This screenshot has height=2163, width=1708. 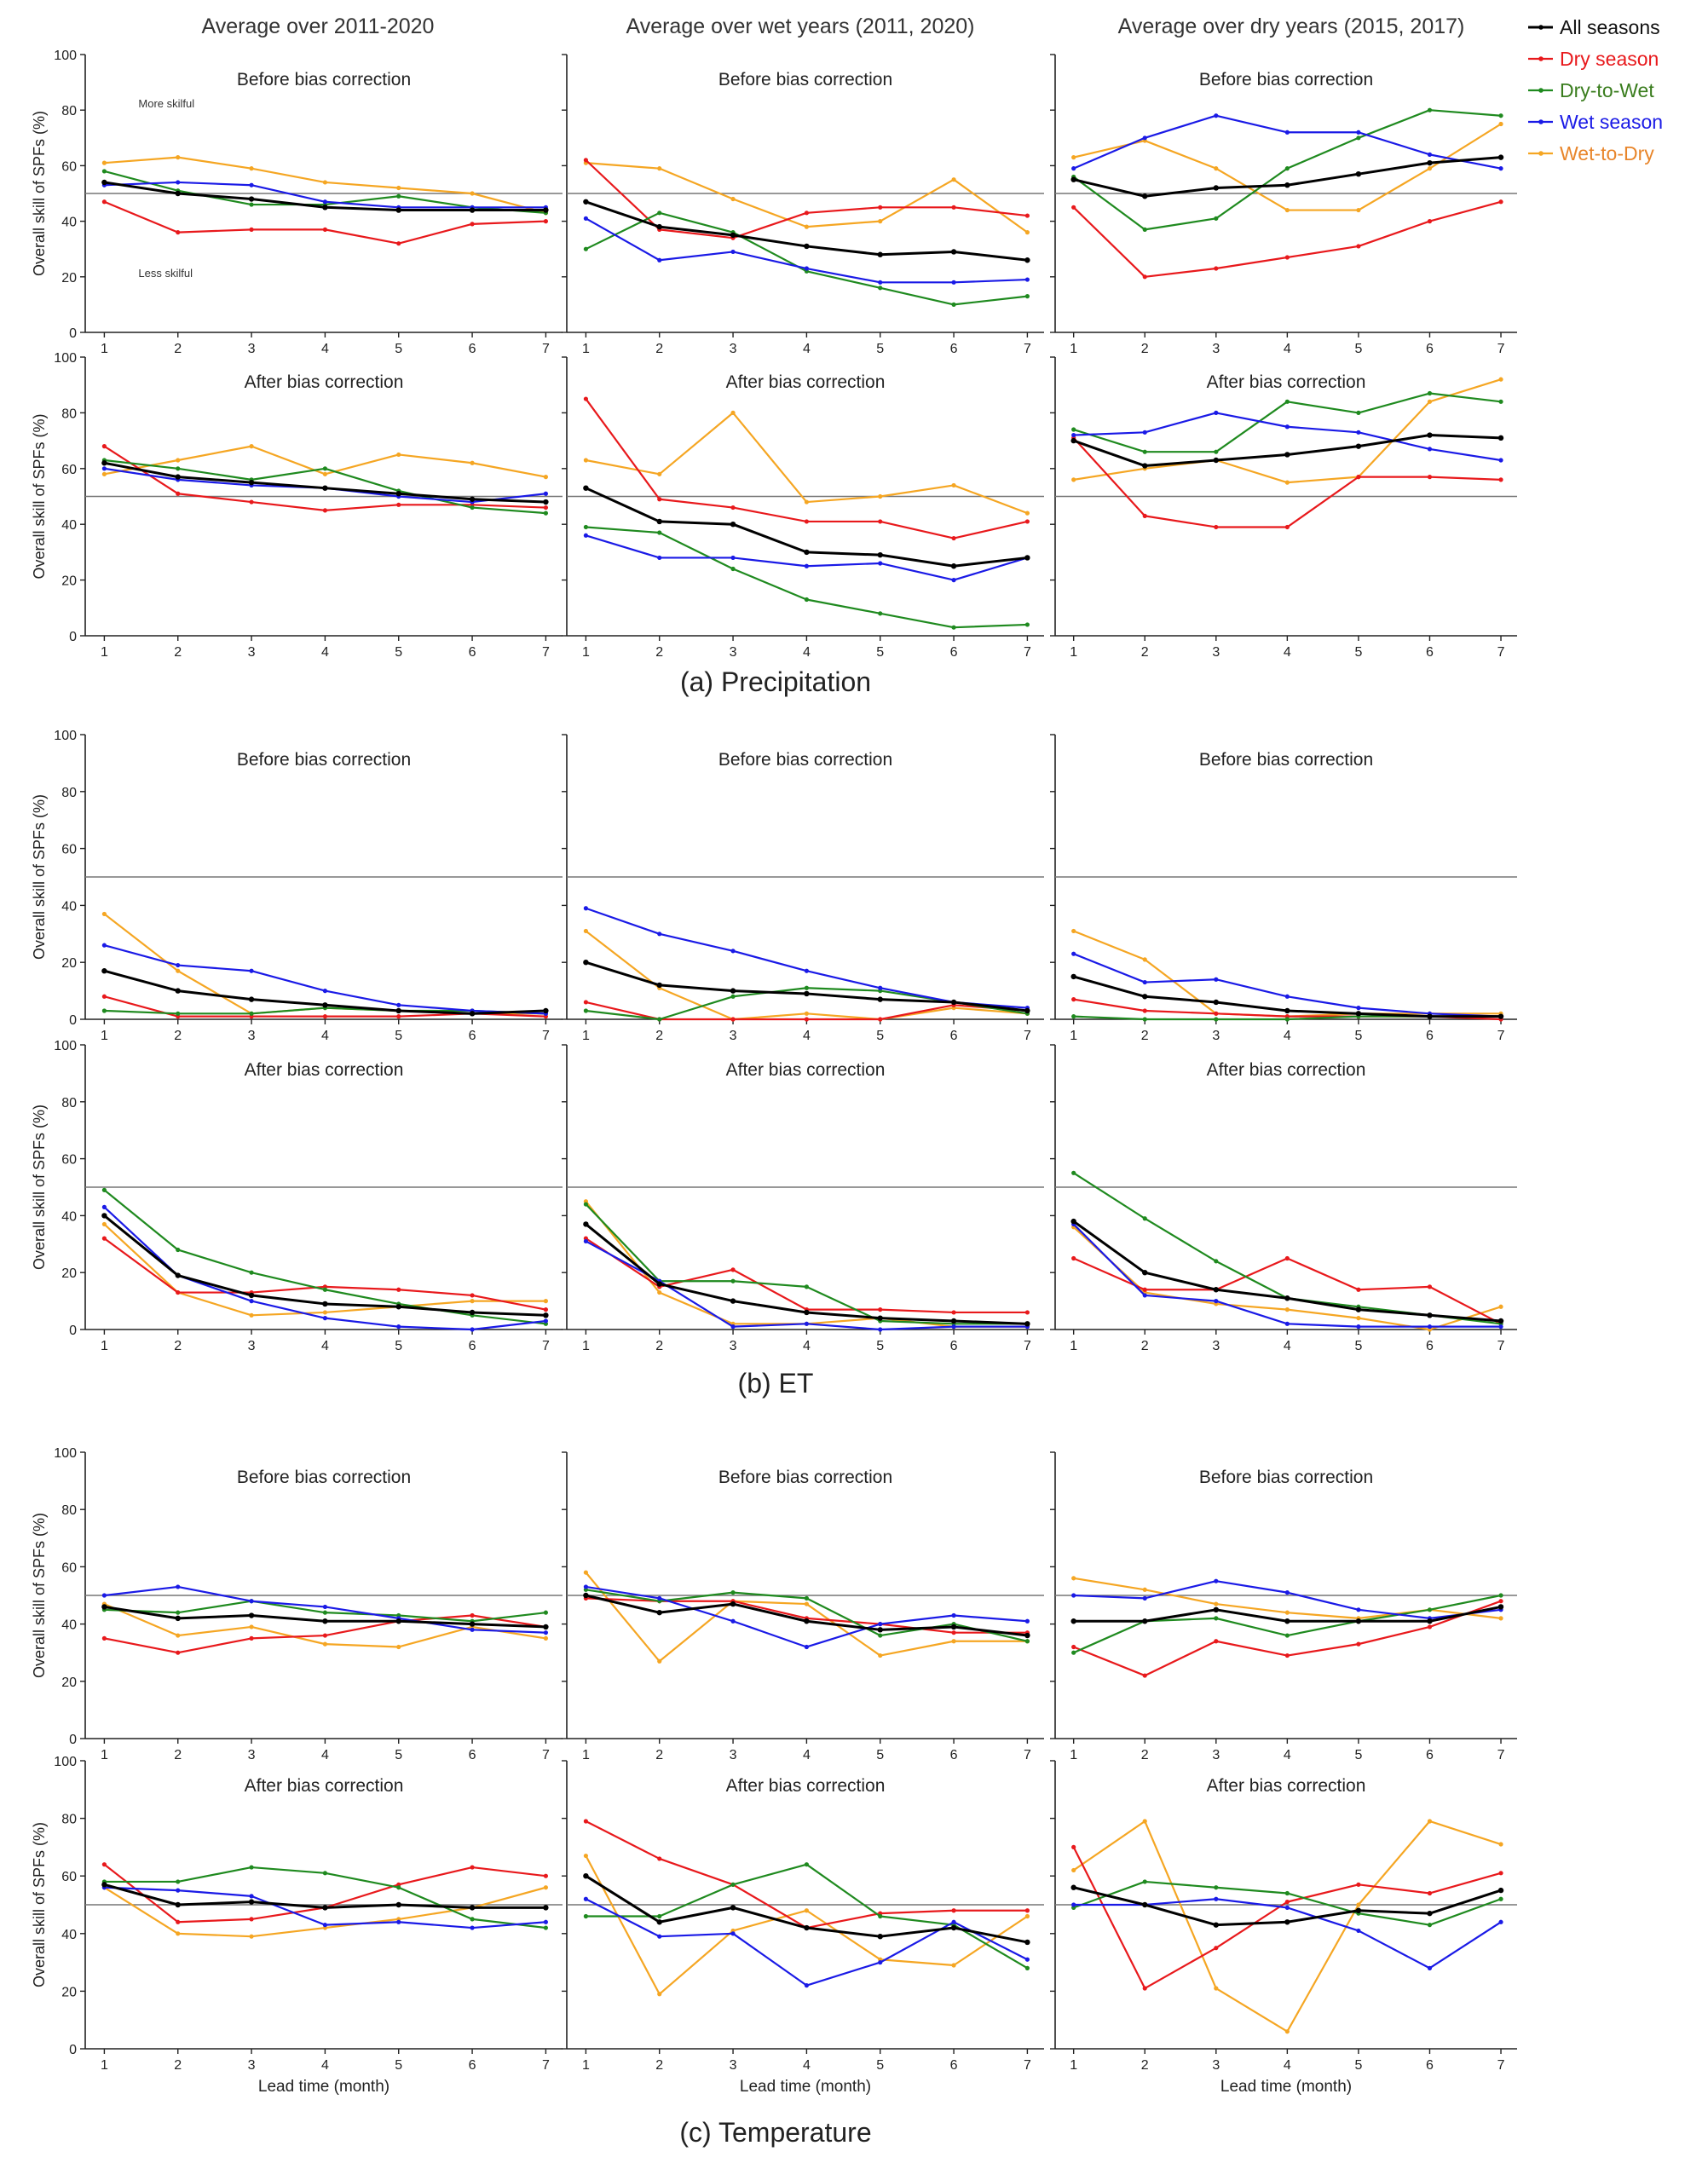 I want to click on x-tick-label: 2, so click(x=659, y=1346).